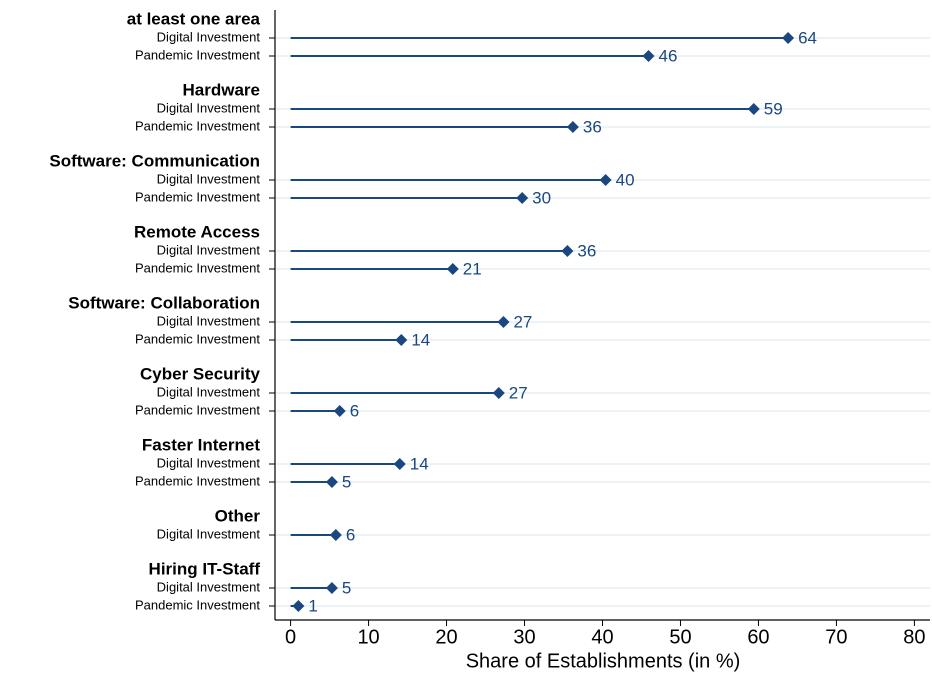  I want to click on value-label: 64, so click(807, 37).